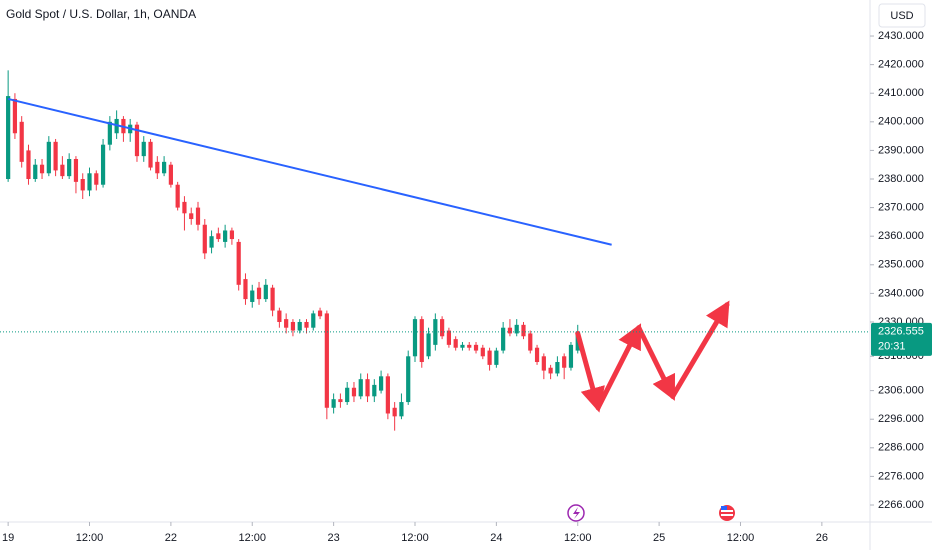 The image size is (932, 550). What do you see at coordinates (901, 332) in the screenshot?
I see `last-price-label: 2326.555` at bounding box center [901, 332].